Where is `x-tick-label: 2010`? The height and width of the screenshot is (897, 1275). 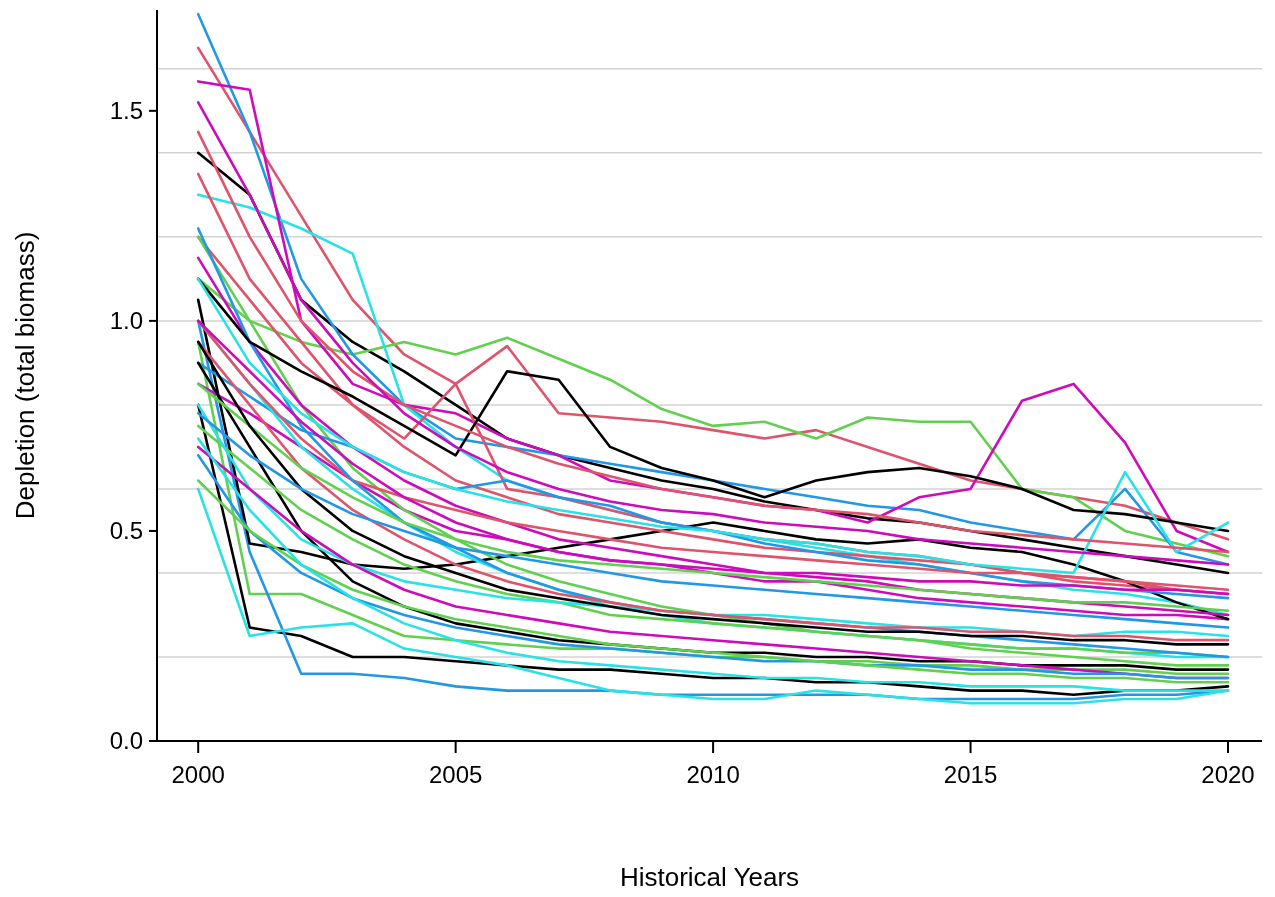
x-tick-label: 2010 is located at coordinates (713, 774).